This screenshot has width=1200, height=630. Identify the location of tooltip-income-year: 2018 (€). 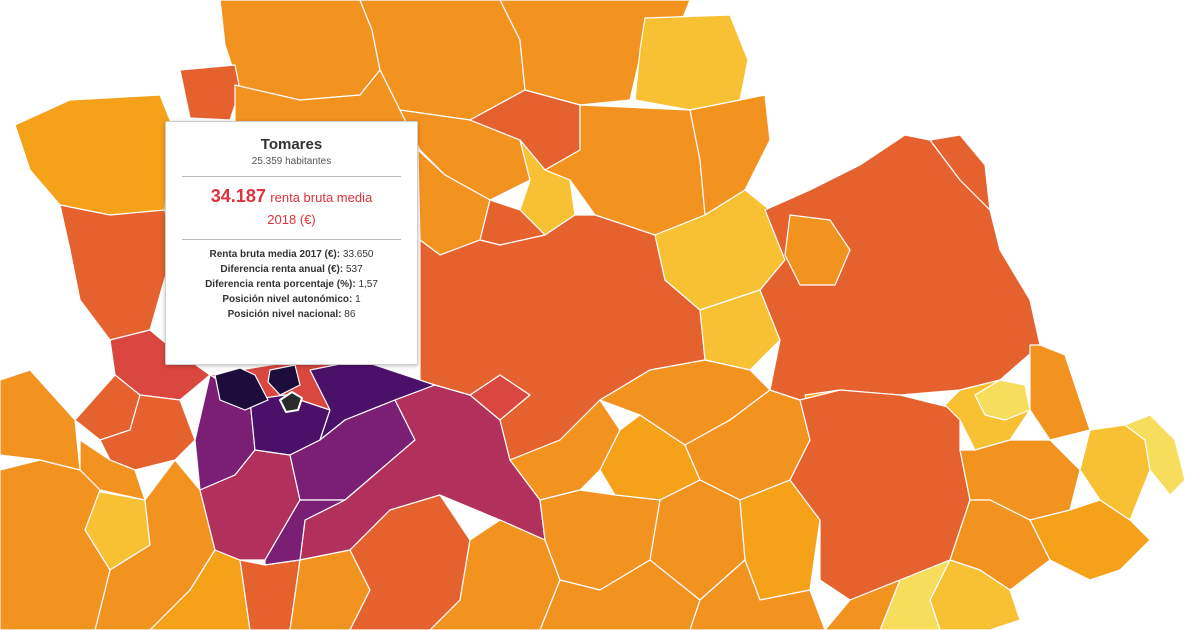
(291, 219).